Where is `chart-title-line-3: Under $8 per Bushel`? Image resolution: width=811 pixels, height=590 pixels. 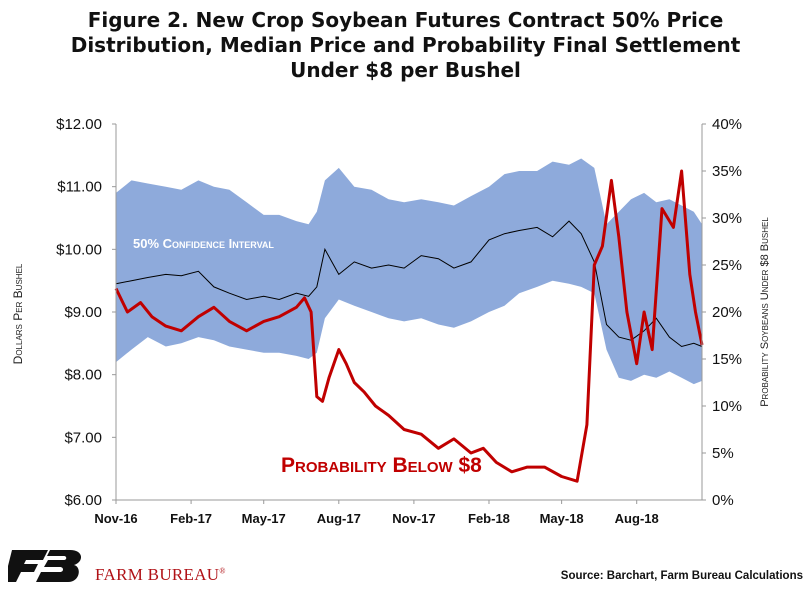 chart-title-line-3: Under $8 per Bushel is located at coordinates (405, 70).